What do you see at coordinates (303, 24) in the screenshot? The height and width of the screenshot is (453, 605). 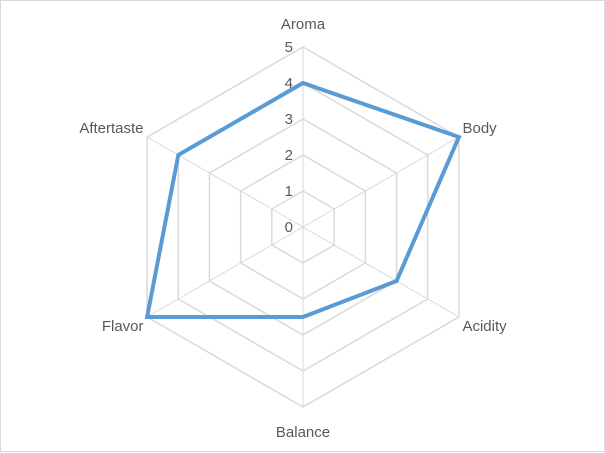 I see `category-label-aroma: Aroma` at bounding box center [303, 24].